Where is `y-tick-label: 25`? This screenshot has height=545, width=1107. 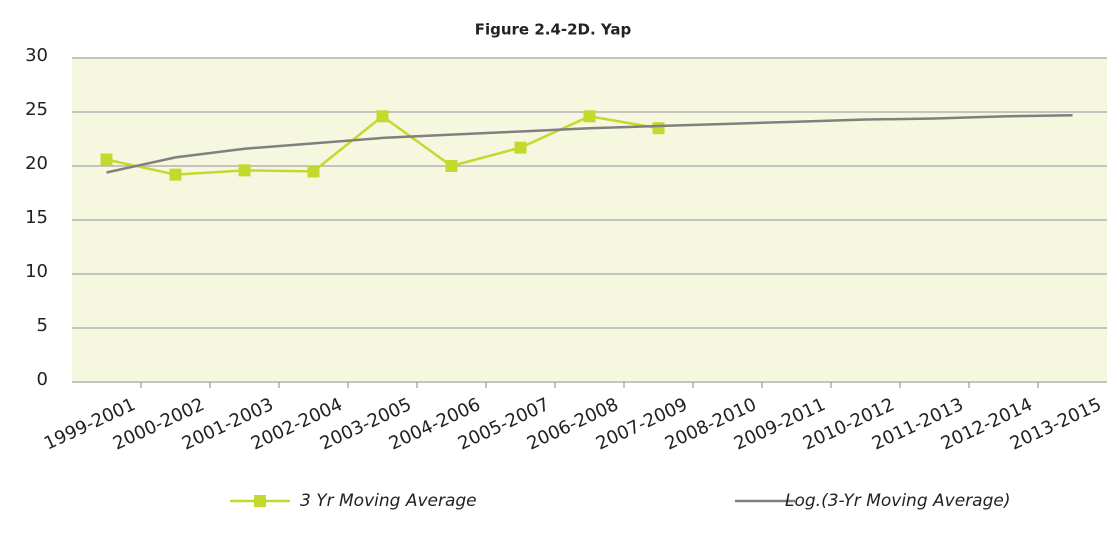 y-tick-label: 25 is located at coordinates (36, 109).